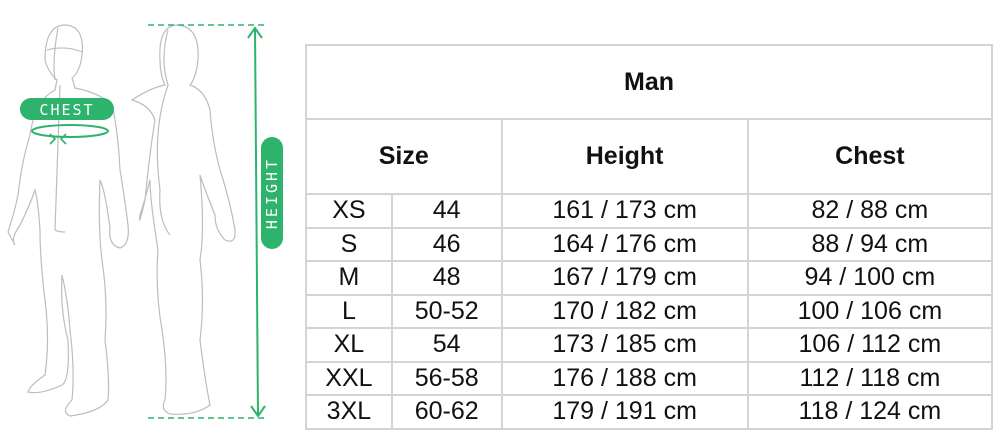 This screenshot has height=436, width=1000. I want to click on table-row: XXL 56-58 176 / 188 cm 112 / 118 cm, so click(649, 378).